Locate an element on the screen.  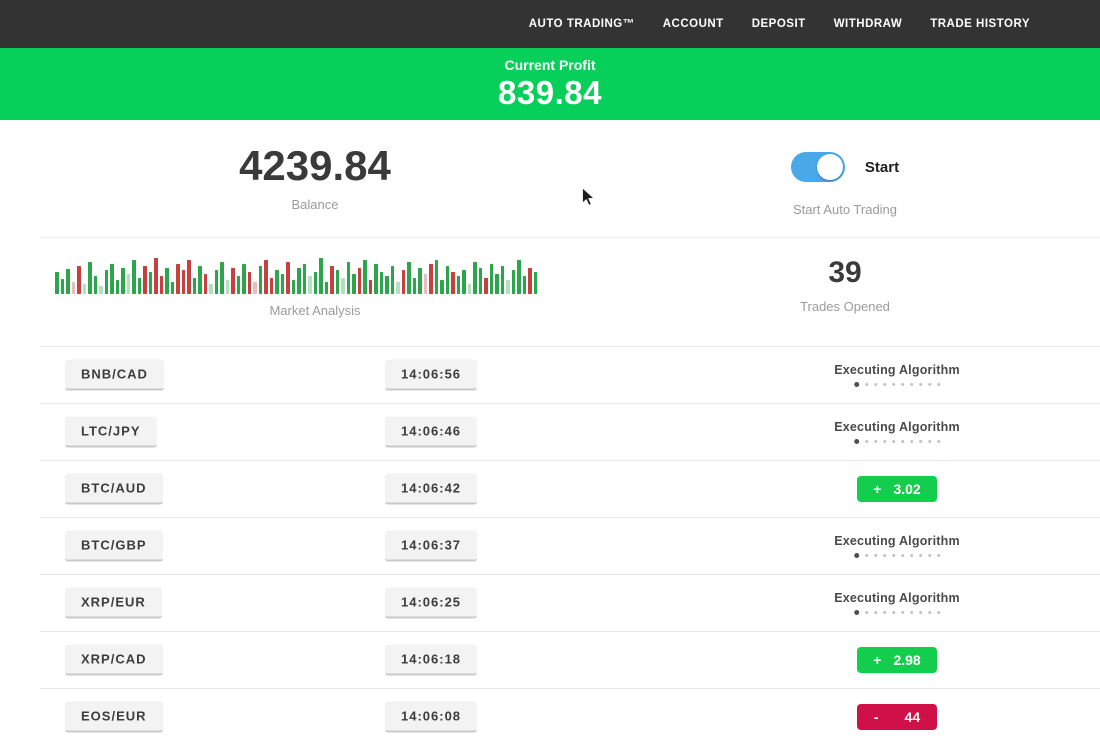
profit-banner-label: Current Profit is located at coordinates (550, 65).